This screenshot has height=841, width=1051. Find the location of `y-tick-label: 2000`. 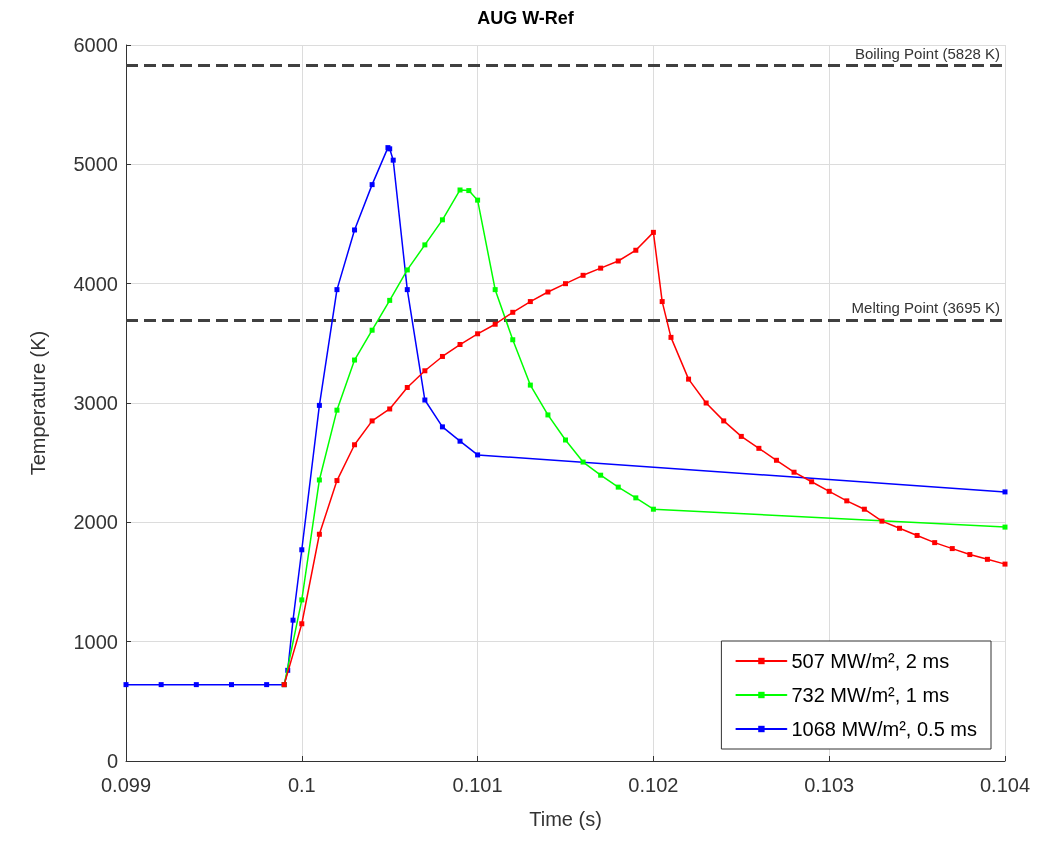

y-tick-label: 2000 is located at coordinates (95, 522).